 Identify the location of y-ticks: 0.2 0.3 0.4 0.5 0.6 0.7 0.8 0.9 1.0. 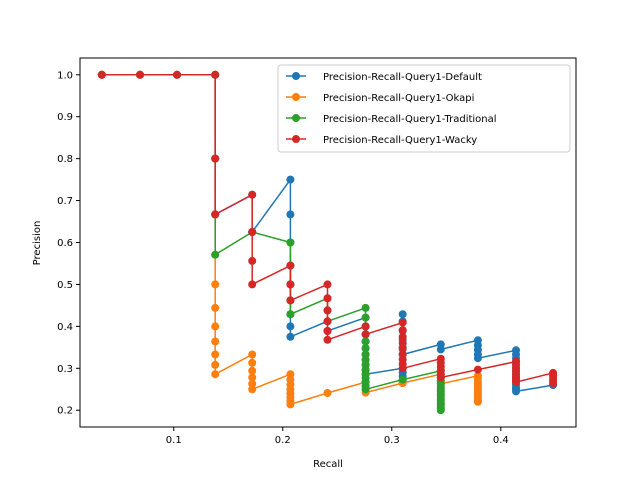
(68, 243).